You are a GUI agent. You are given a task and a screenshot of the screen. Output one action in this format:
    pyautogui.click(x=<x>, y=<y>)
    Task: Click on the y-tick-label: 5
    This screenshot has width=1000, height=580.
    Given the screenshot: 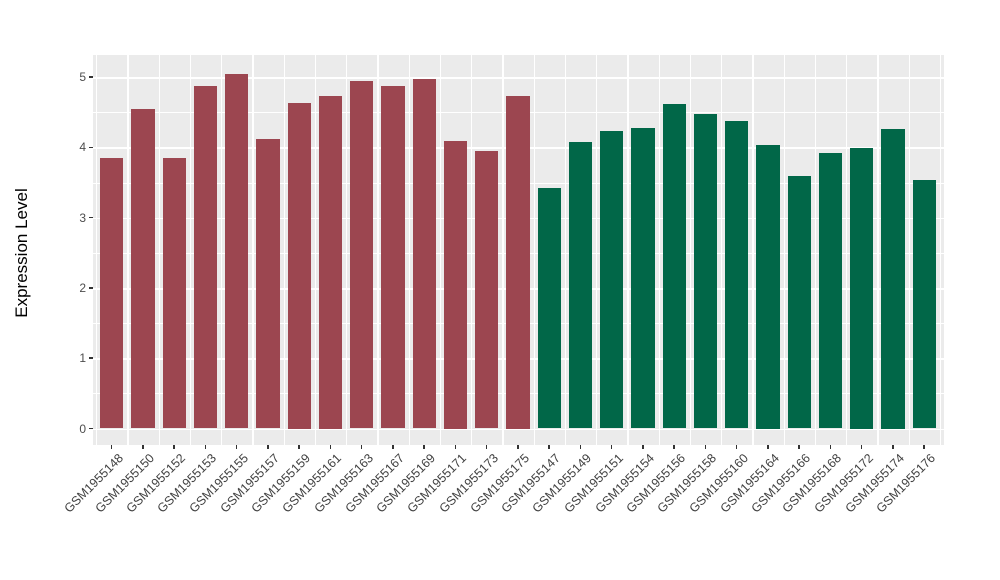 What is the action you would take?
    pyautogui.click(x=82, y=77)
    